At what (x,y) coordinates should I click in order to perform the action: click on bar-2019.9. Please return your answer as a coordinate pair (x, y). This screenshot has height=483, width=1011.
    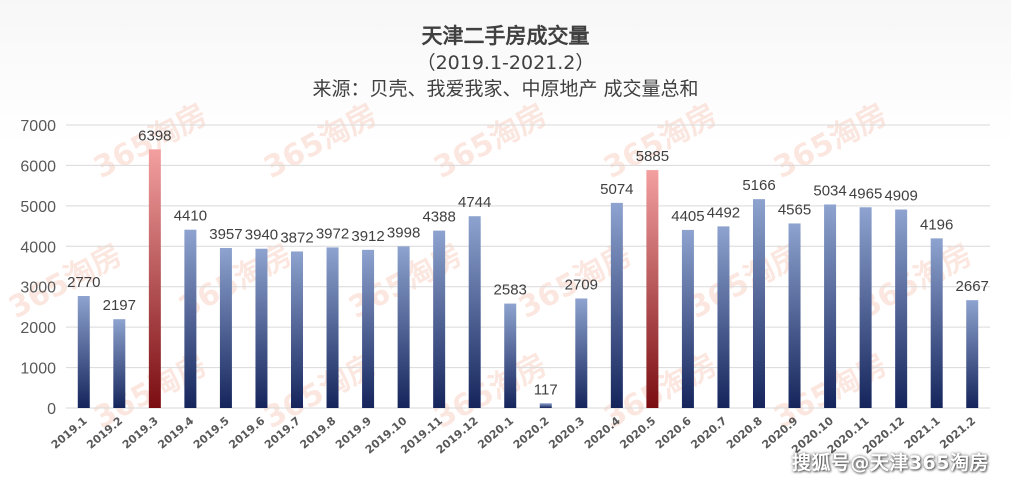
    Looking at the image, I should click on (368, 328).